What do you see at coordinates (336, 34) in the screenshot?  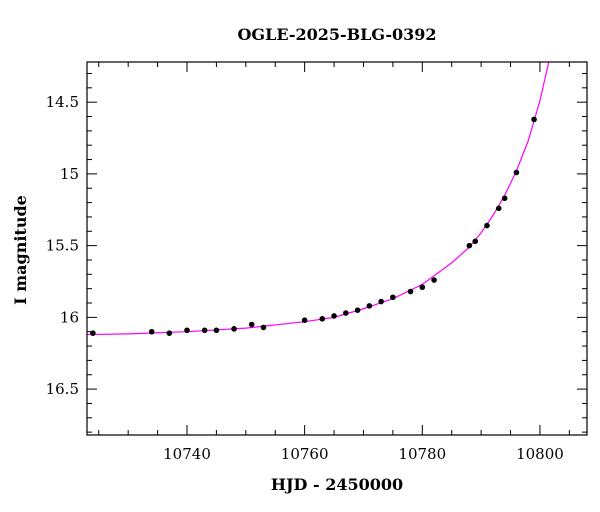 I see `chart-title: OGLE-2025-BLG-0392` at bounding box center [336, 34].